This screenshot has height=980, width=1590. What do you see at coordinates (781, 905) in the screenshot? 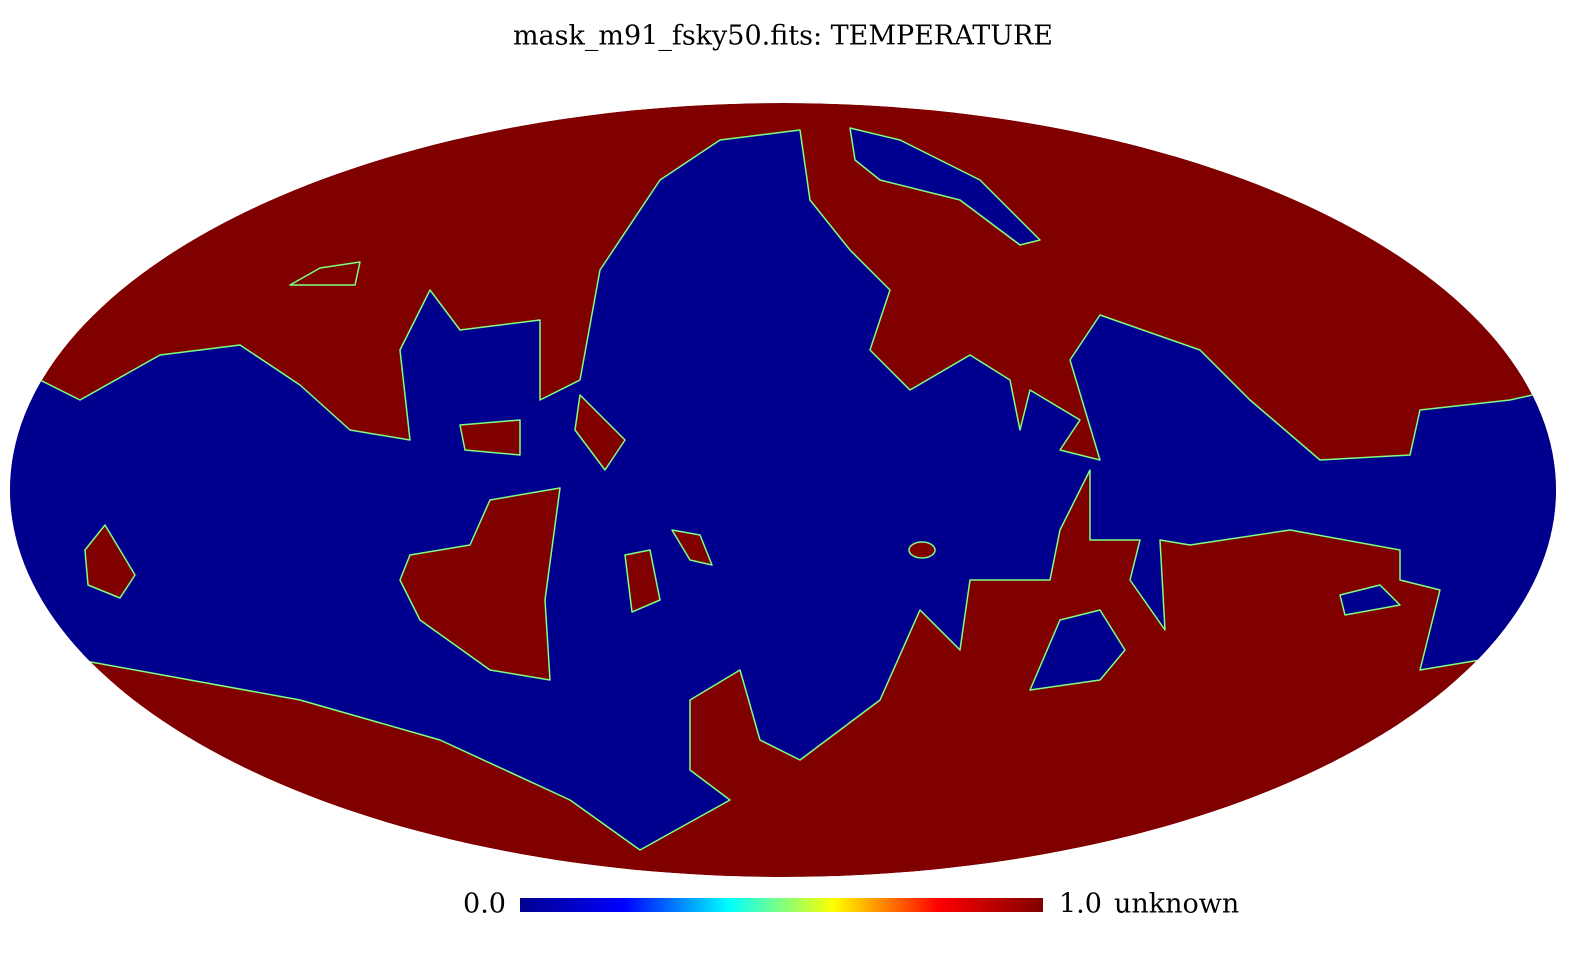
I see `colorbar` at bounding box center [781, 905].